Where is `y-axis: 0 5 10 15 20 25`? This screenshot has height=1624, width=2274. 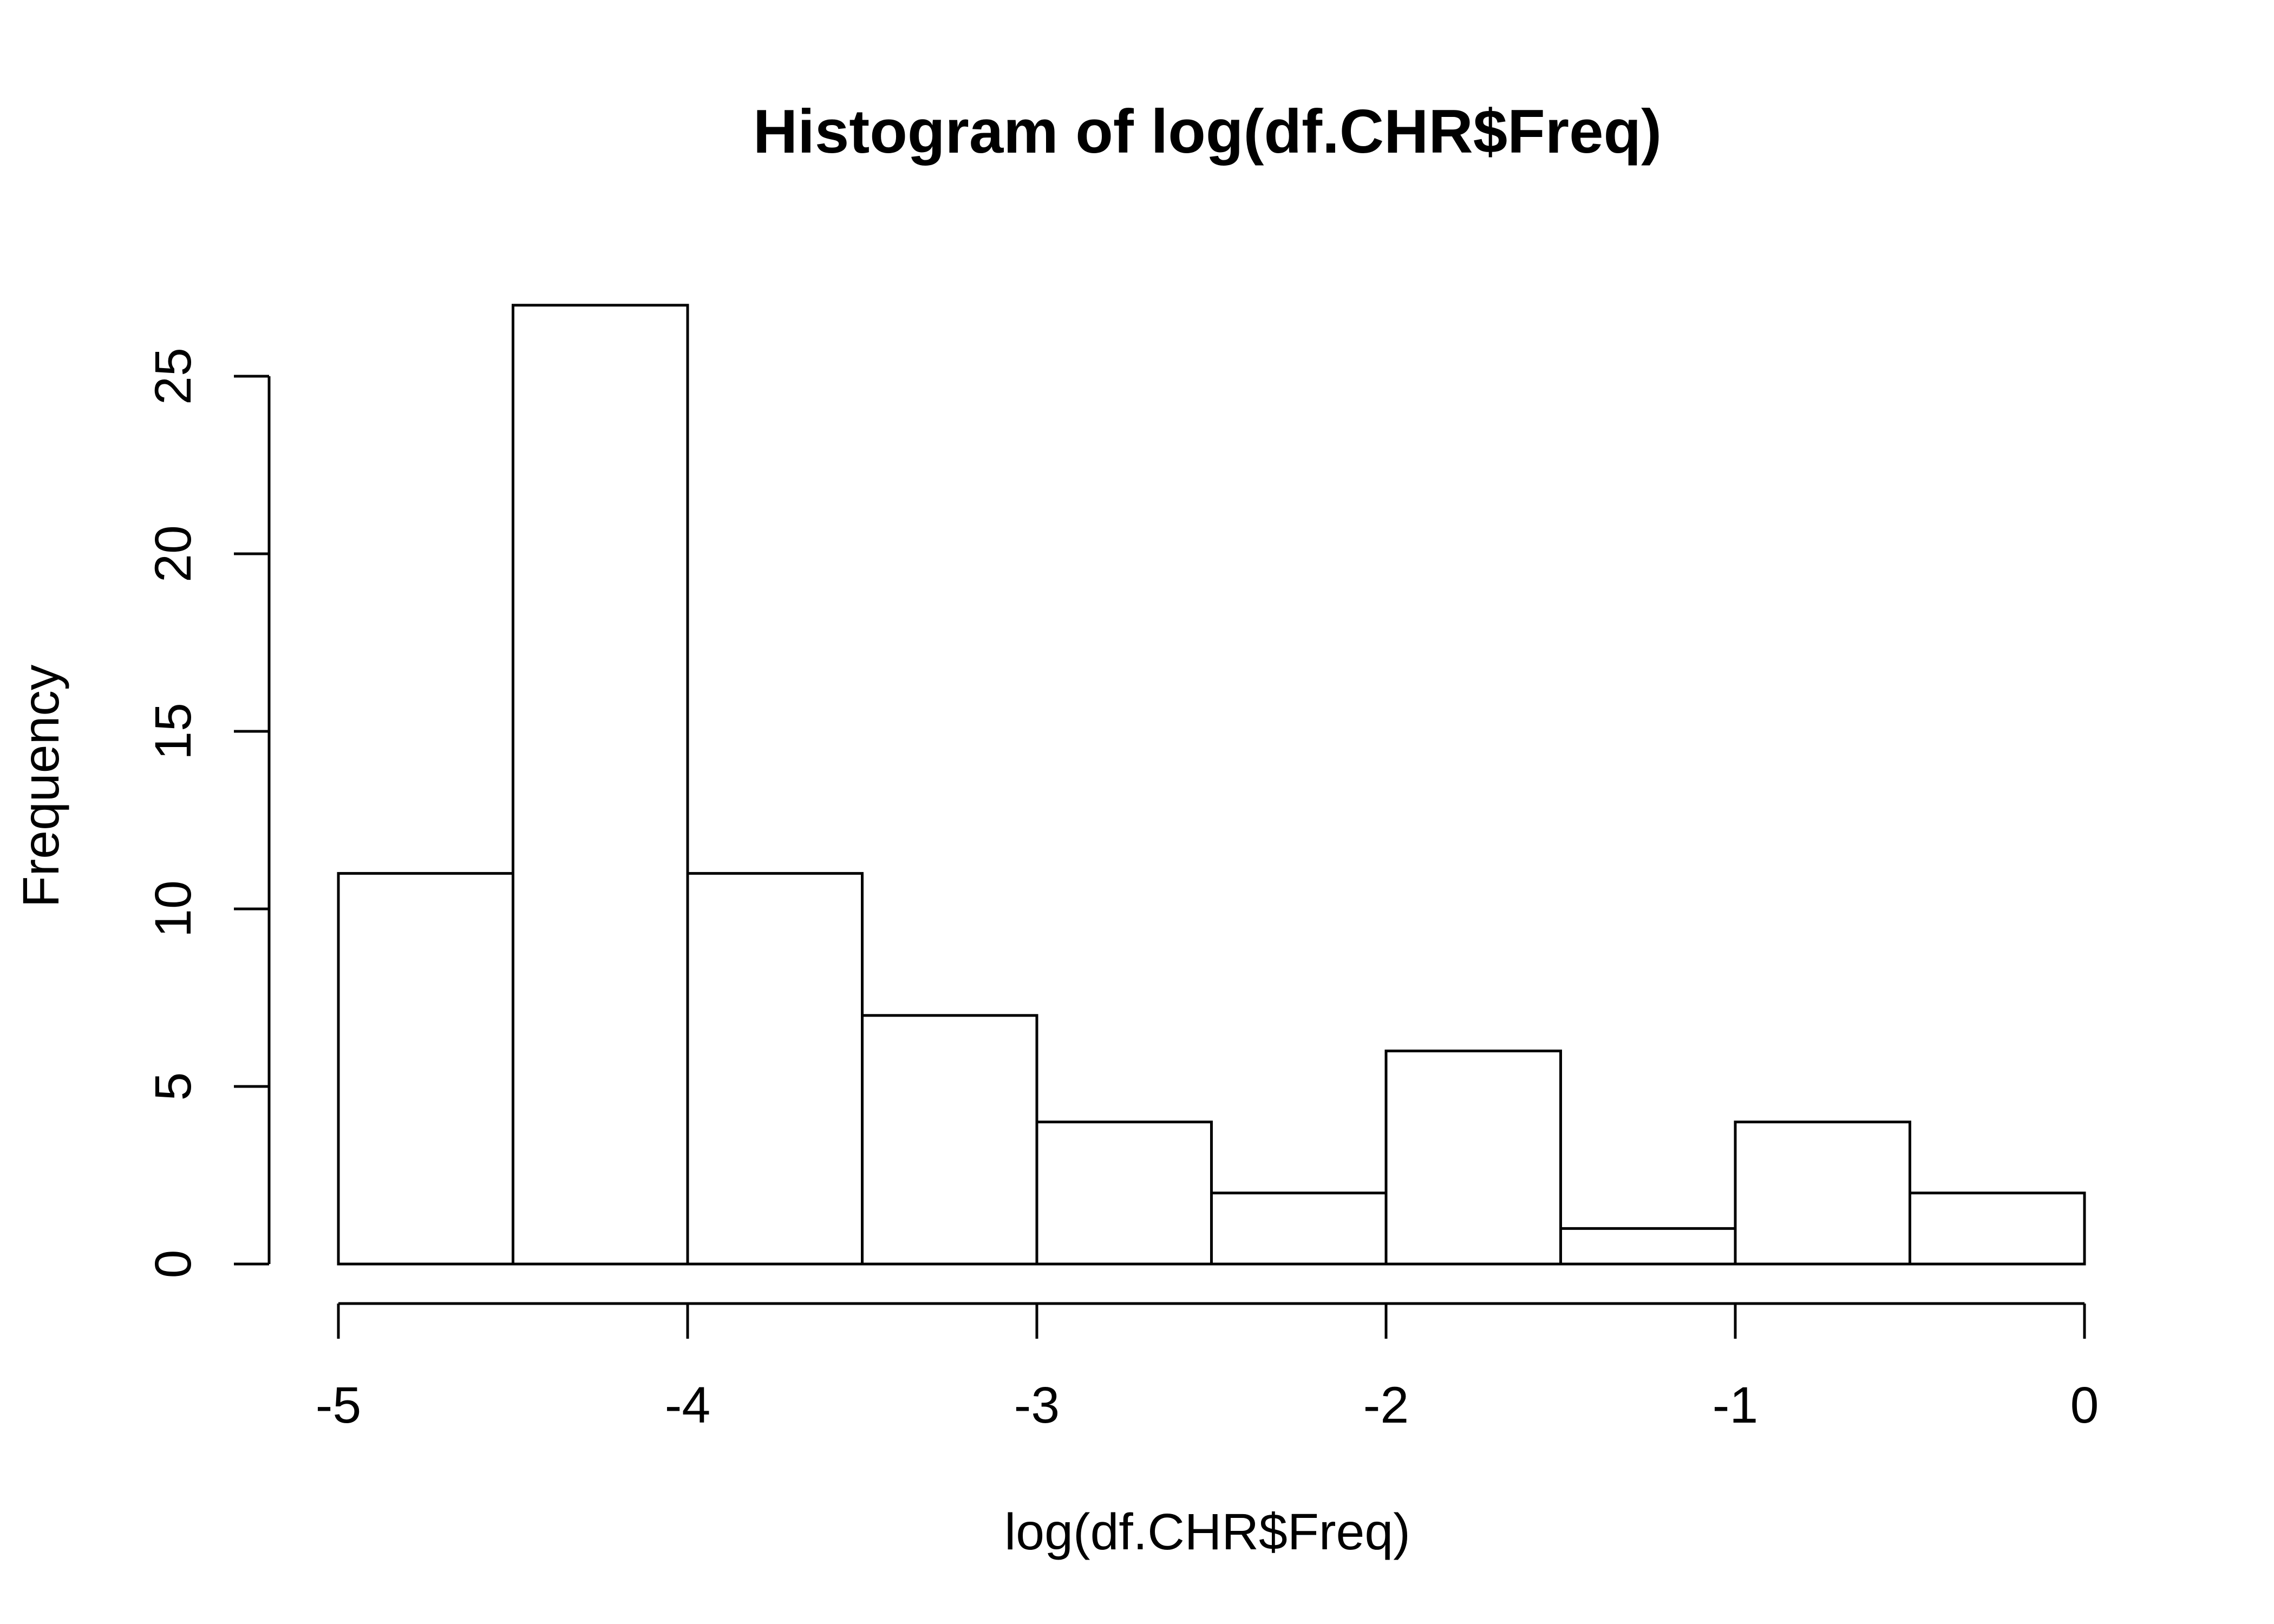 y-axis: 0 5 10 15 20 25 is located at coordinates (208, 814).